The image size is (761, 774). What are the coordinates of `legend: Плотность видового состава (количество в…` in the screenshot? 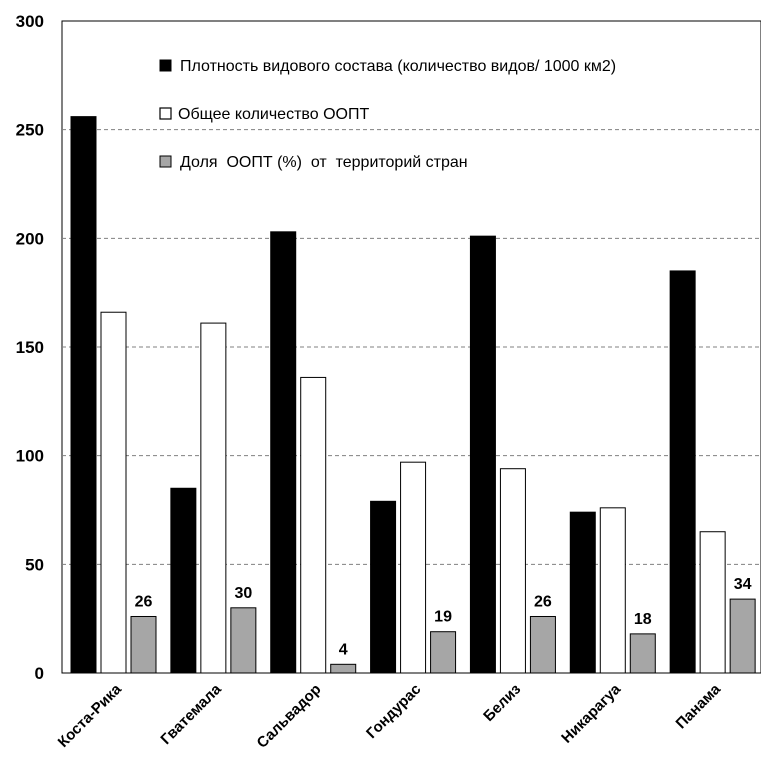 It's located at (387, 114).